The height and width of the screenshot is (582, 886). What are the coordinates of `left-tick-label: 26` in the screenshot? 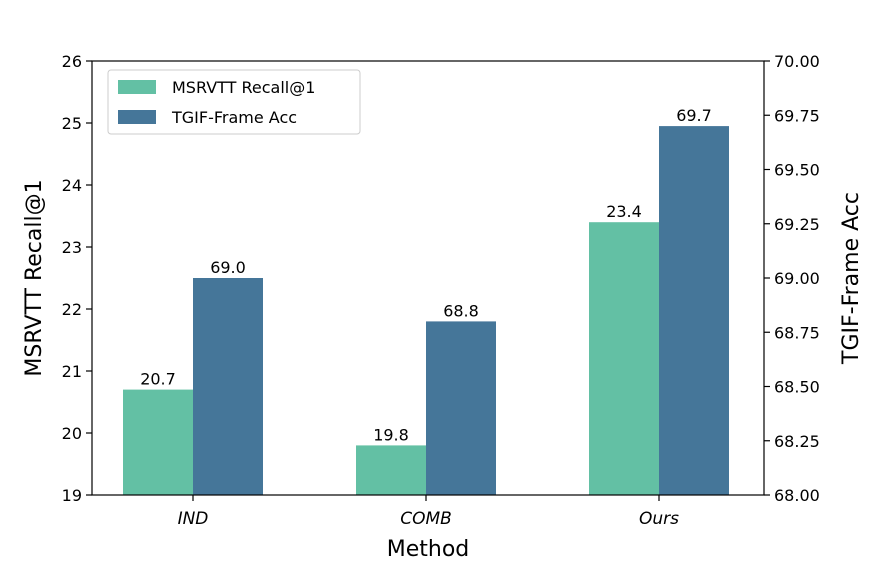 It's located at (72, 61).